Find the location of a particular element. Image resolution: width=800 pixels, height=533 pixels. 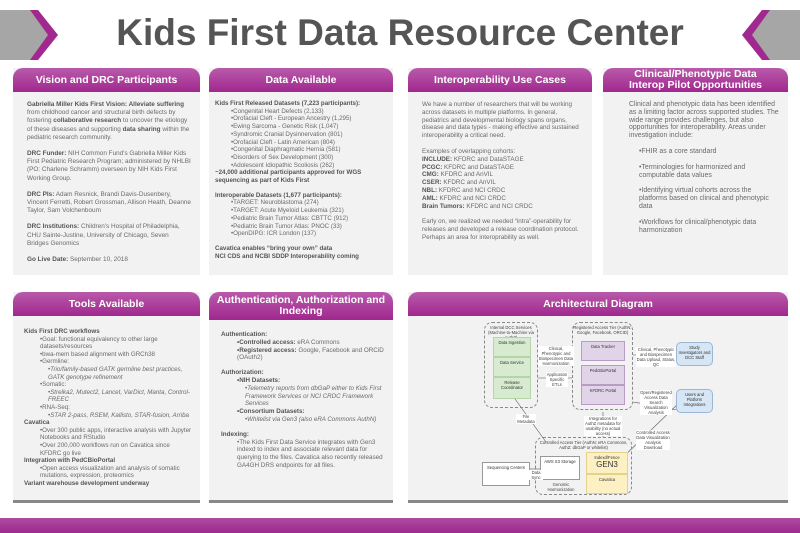

cohort-item: CMG: KFDRC and AnVIL is located at coordinates (458, 175).